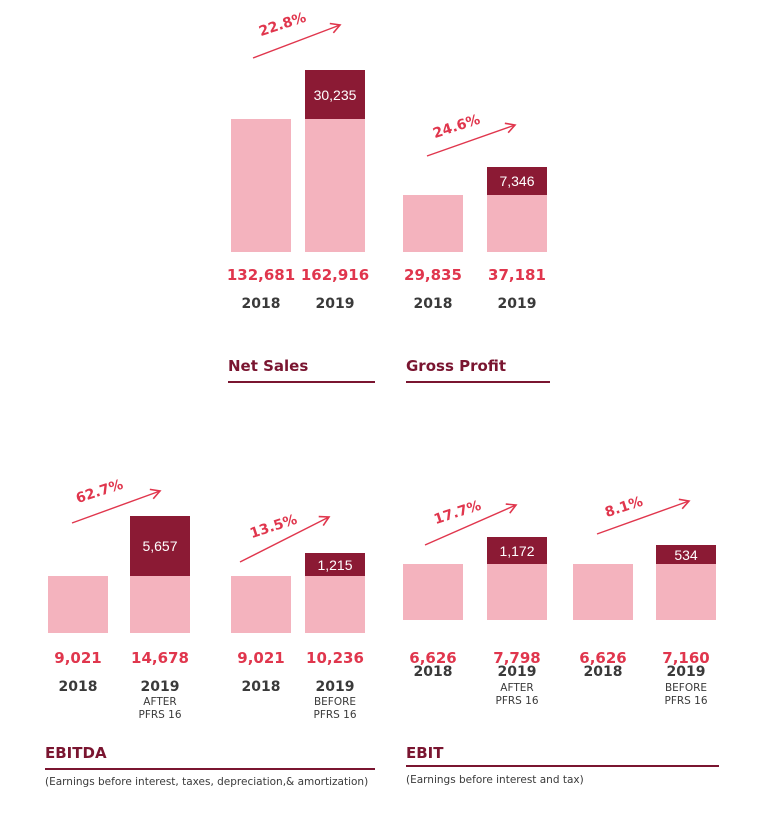 The width and height of the screenshot is (768, 831). I want to click on net-sales-year-2019: 2019, so click(335, 304).